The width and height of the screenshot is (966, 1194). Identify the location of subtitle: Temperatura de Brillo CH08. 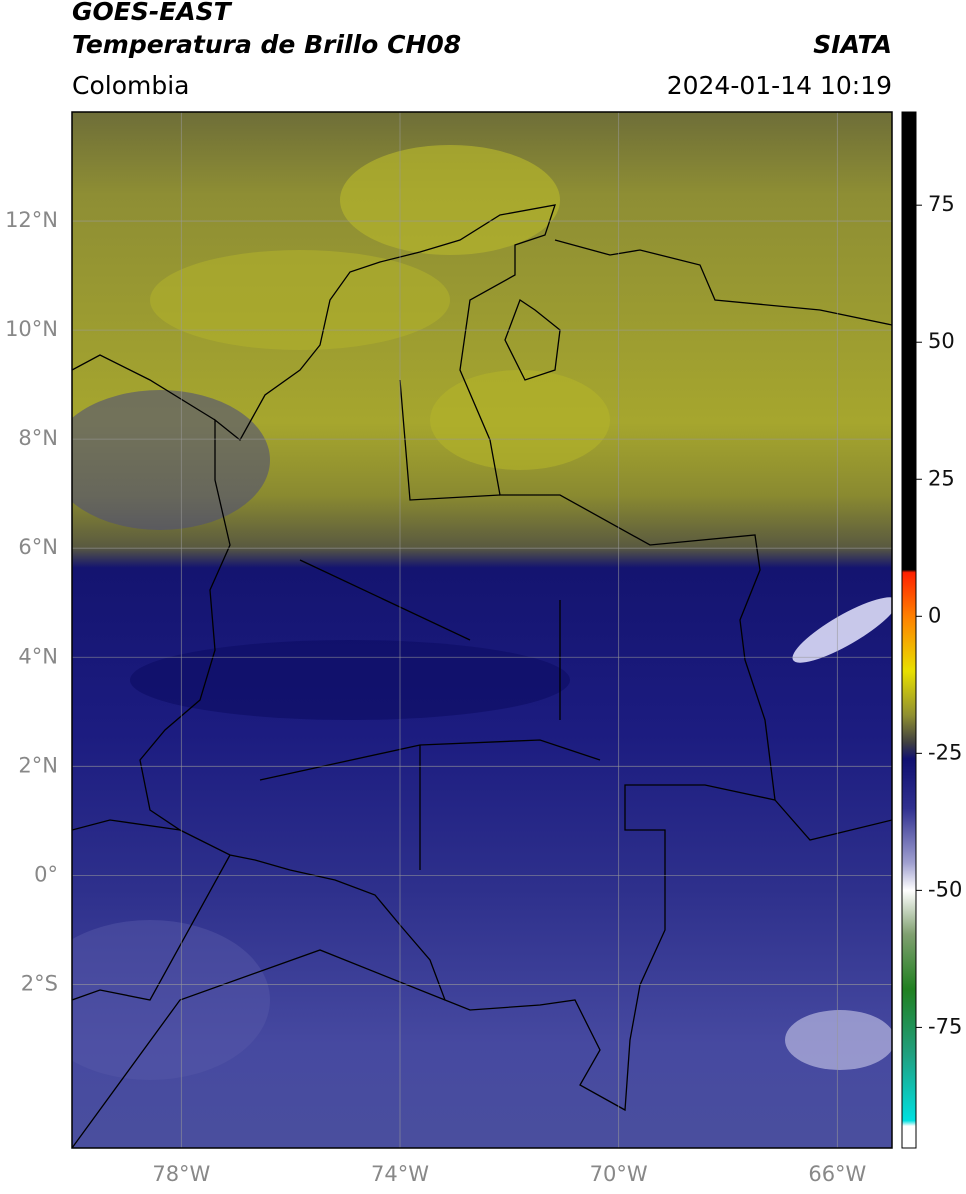
(266, 44).